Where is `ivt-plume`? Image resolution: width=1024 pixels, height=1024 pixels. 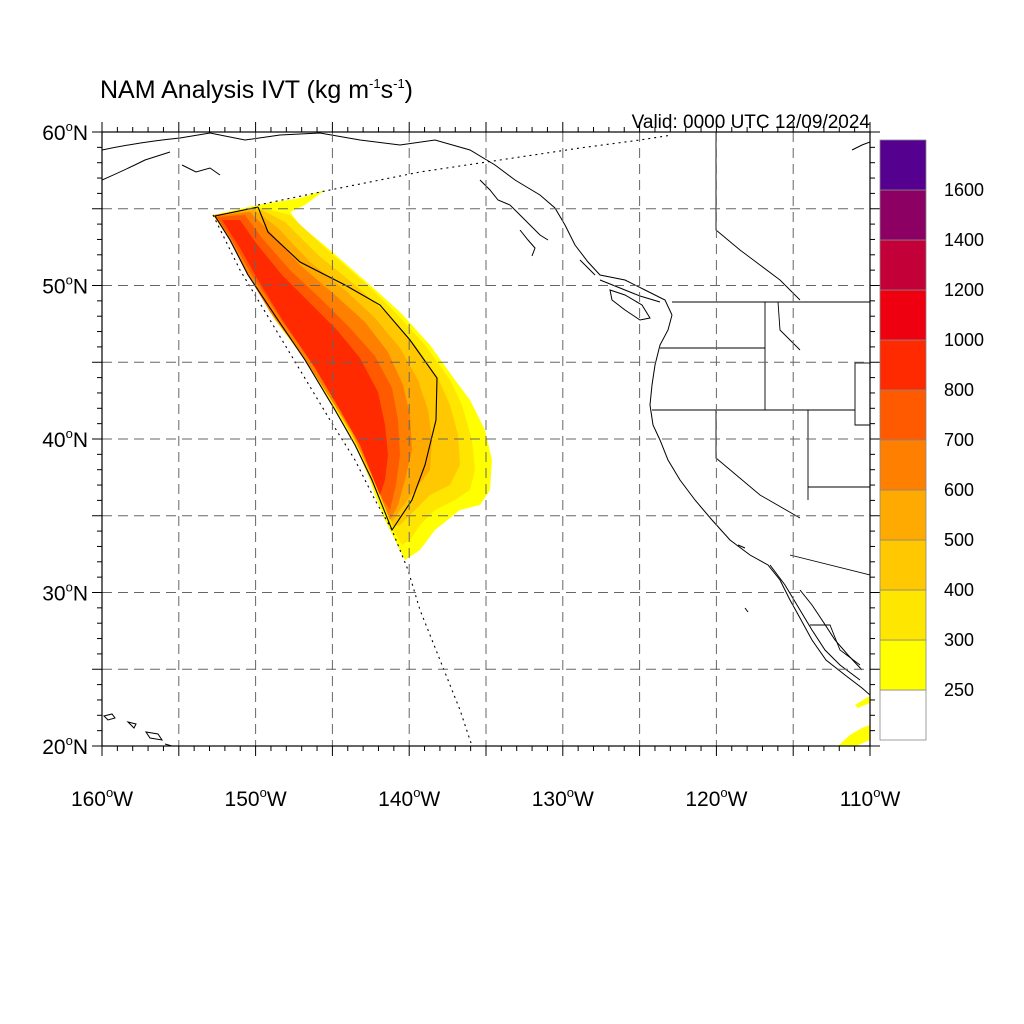
ivt-plume is located at coordinates (352, 375).